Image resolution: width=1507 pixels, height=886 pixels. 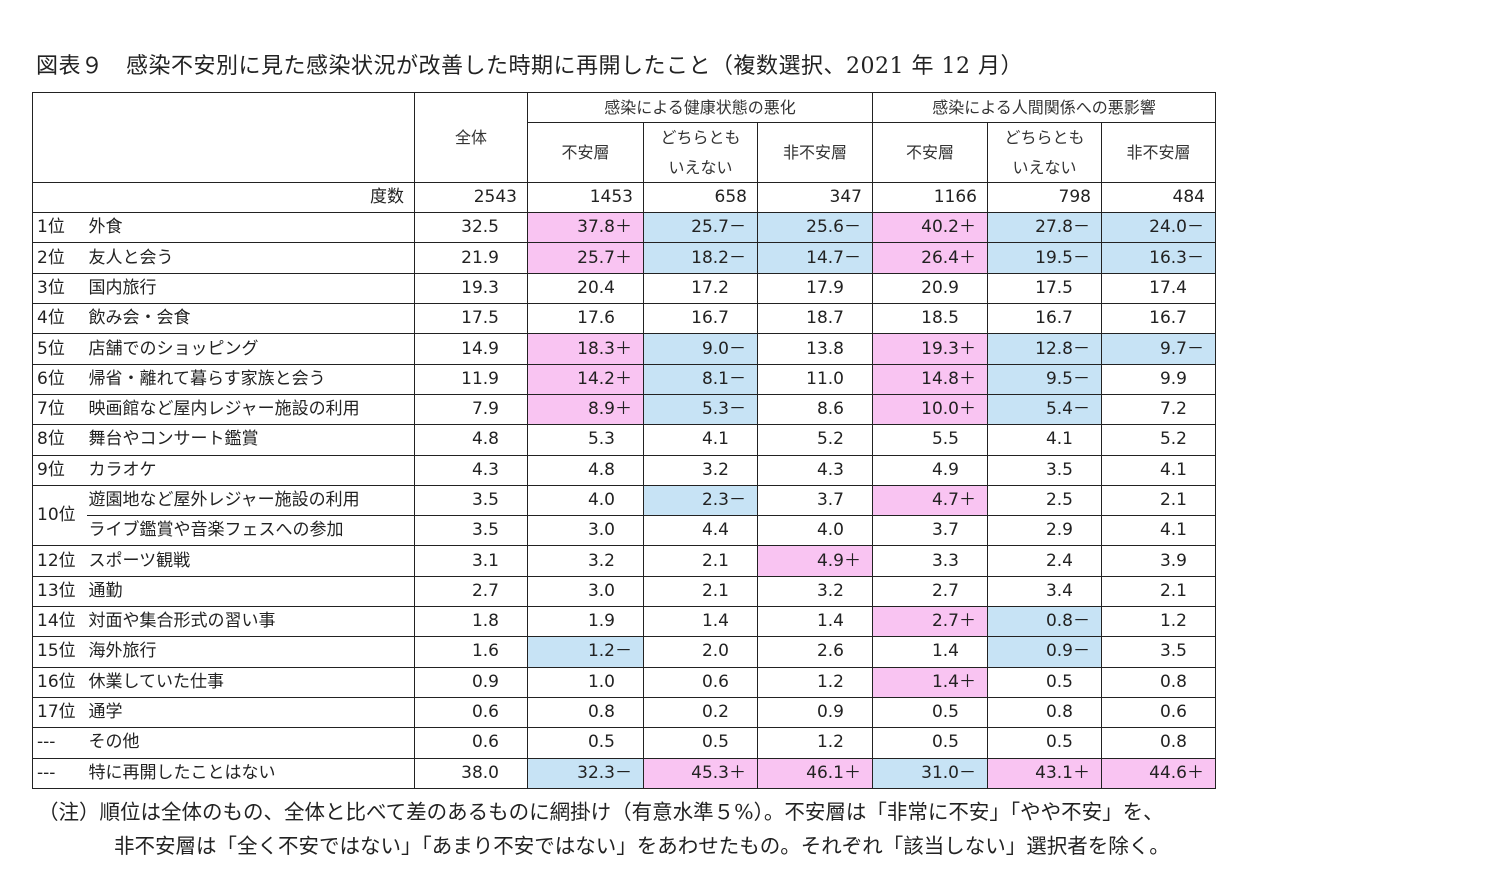 I want to click on header-neutral-1-top: どちらとも, so click(x=700, y=137).